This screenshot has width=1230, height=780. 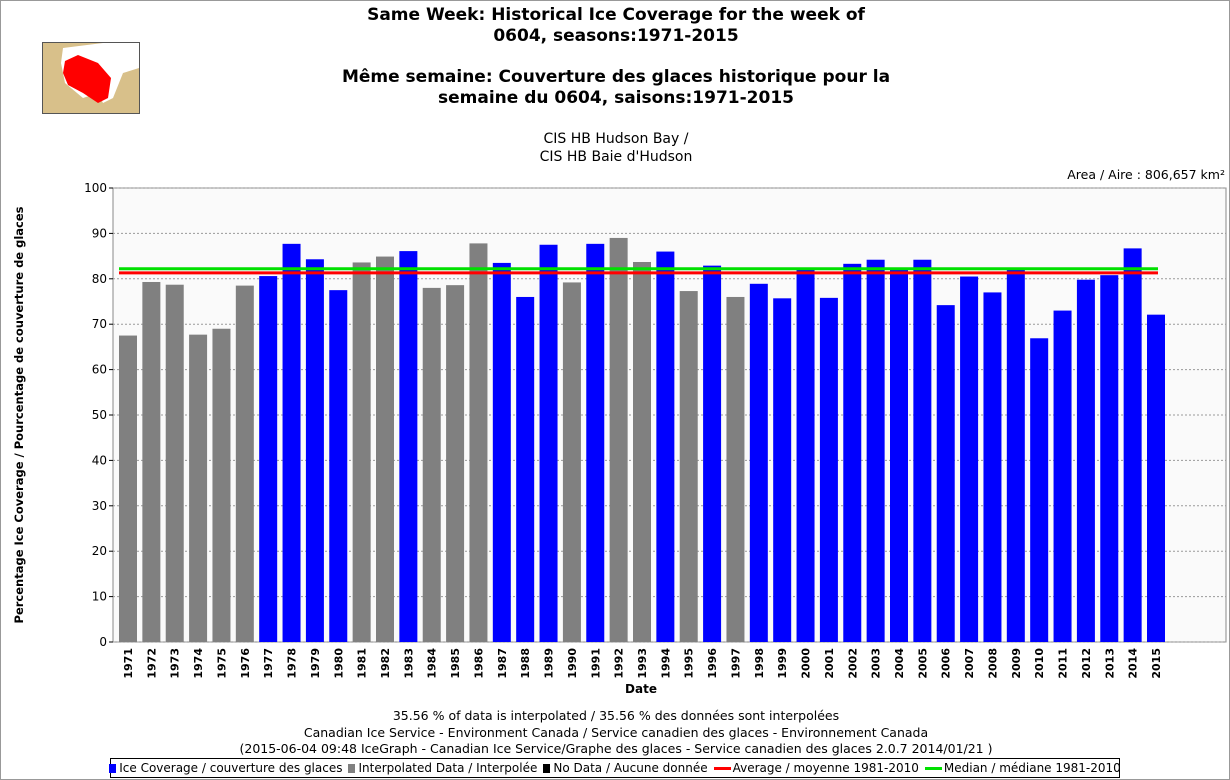 What do you see at coordinates (969, 459) in the screenshot?
I see `bar-2007` at bounding box center [969, 459].